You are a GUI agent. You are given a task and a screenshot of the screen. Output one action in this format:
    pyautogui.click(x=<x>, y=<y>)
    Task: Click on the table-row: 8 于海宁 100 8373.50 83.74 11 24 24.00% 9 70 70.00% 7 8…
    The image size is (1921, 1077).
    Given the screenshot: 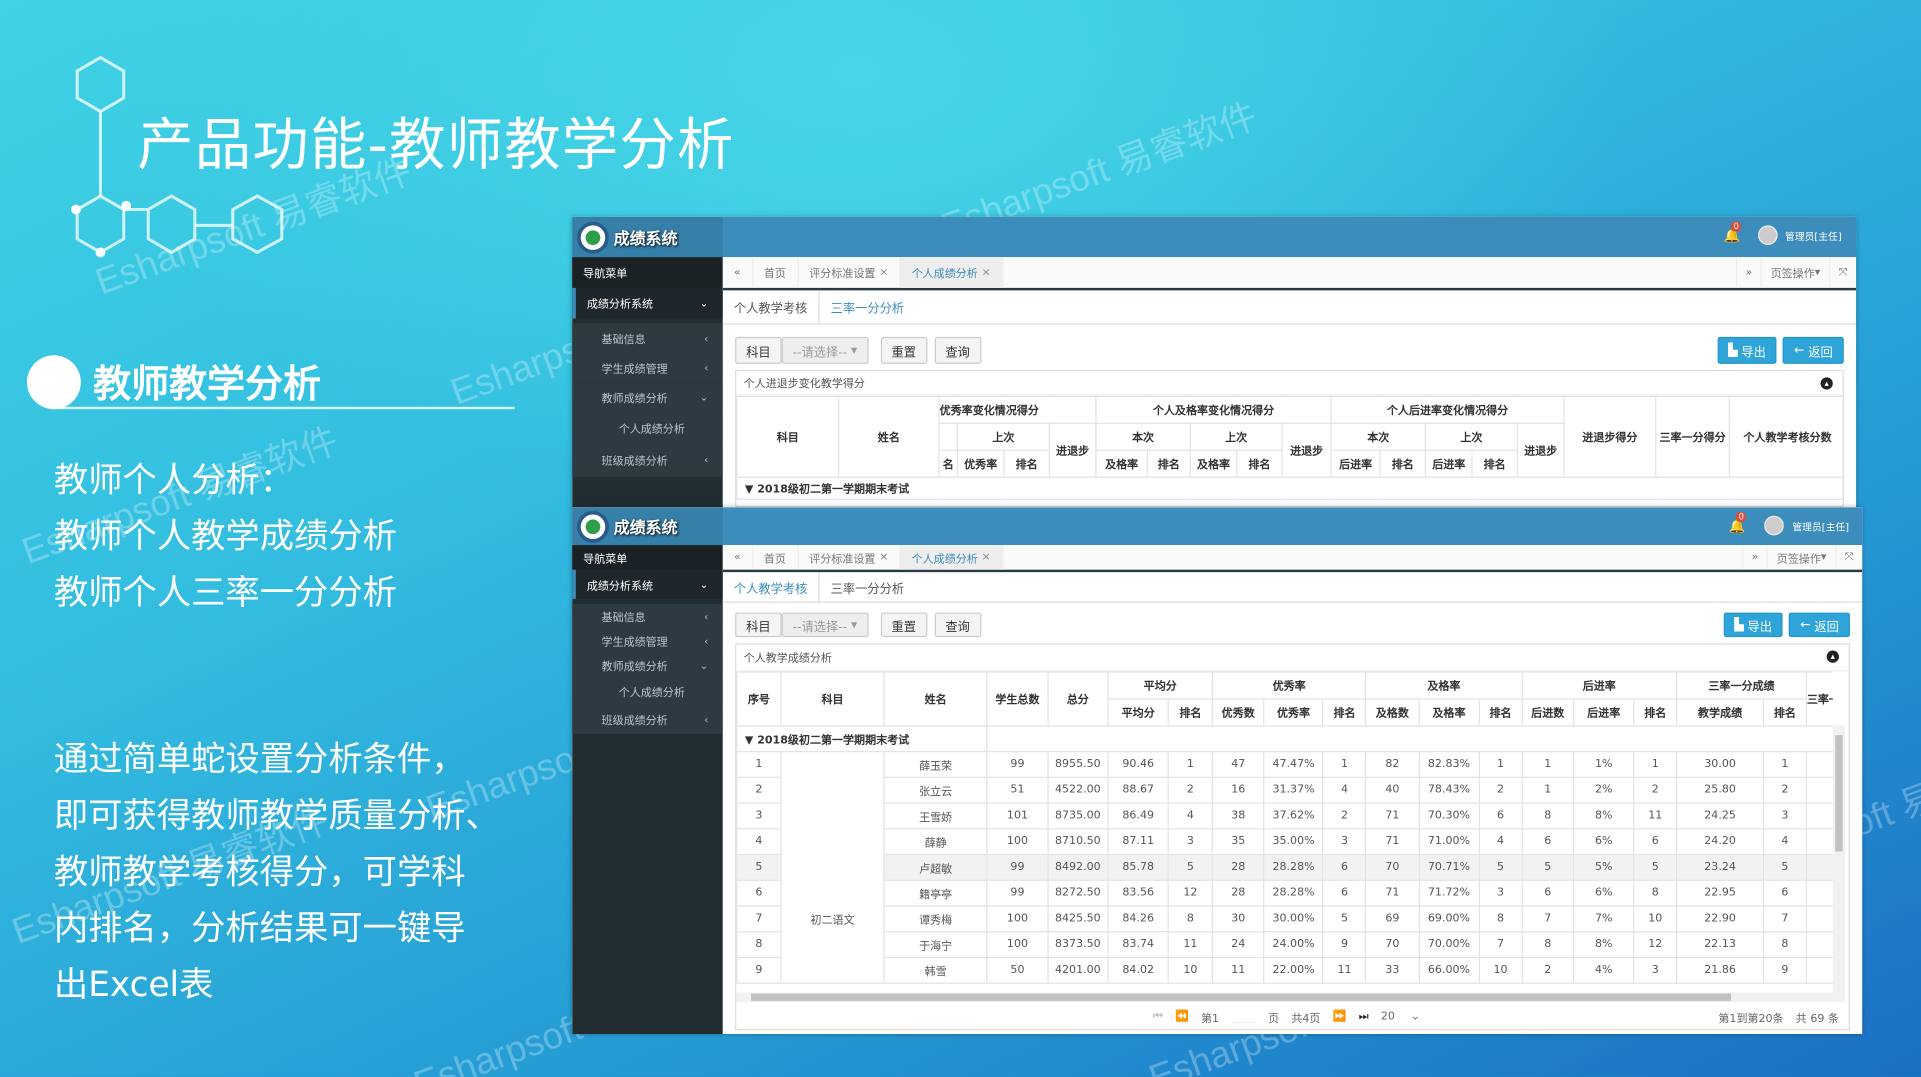 What is the action you would take?
    pyautogui.click(x=1284, y=945)
    